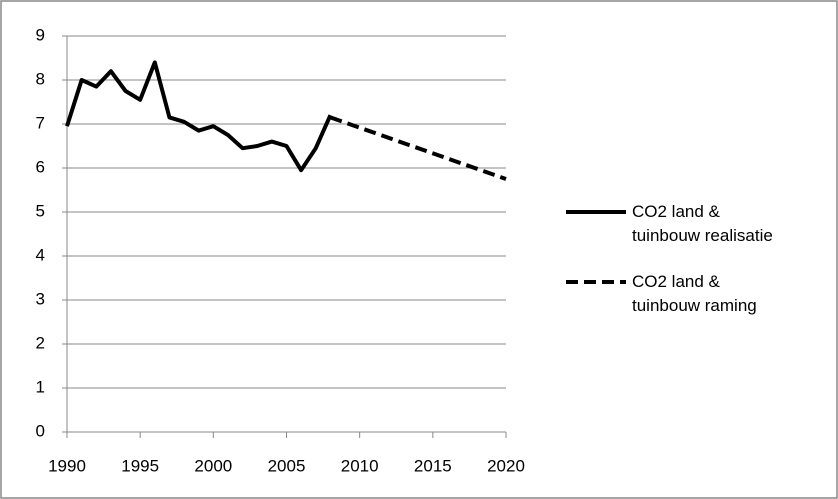  I want to click on x-tick-label: 1990, so click(67, 465).